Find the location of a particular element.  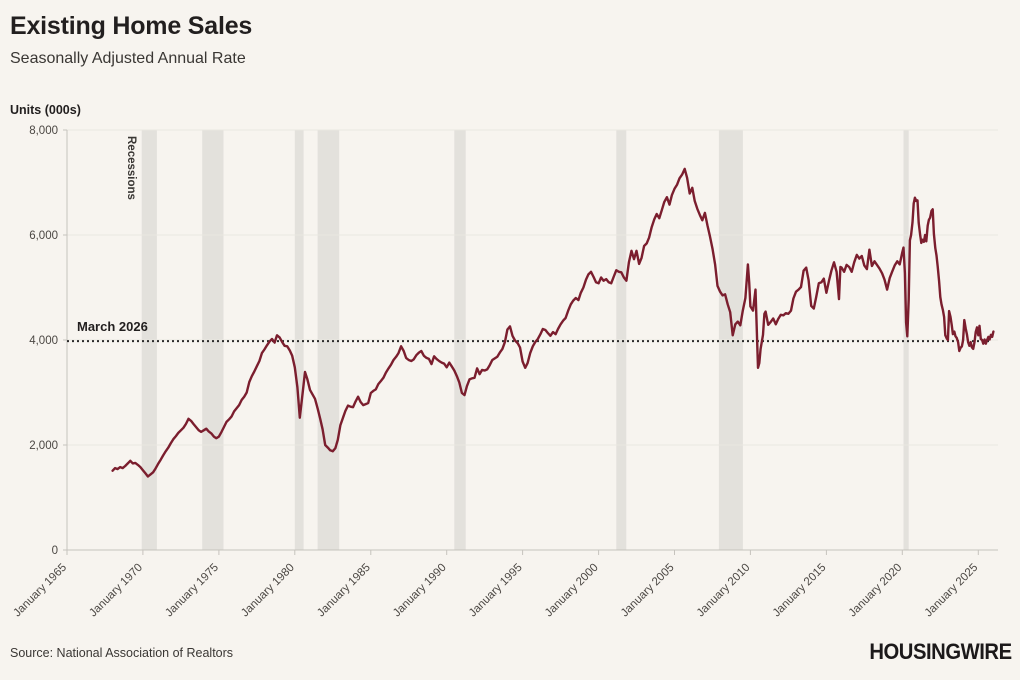

x-tick-label: January 2015 is located at coordinates (800, 591).